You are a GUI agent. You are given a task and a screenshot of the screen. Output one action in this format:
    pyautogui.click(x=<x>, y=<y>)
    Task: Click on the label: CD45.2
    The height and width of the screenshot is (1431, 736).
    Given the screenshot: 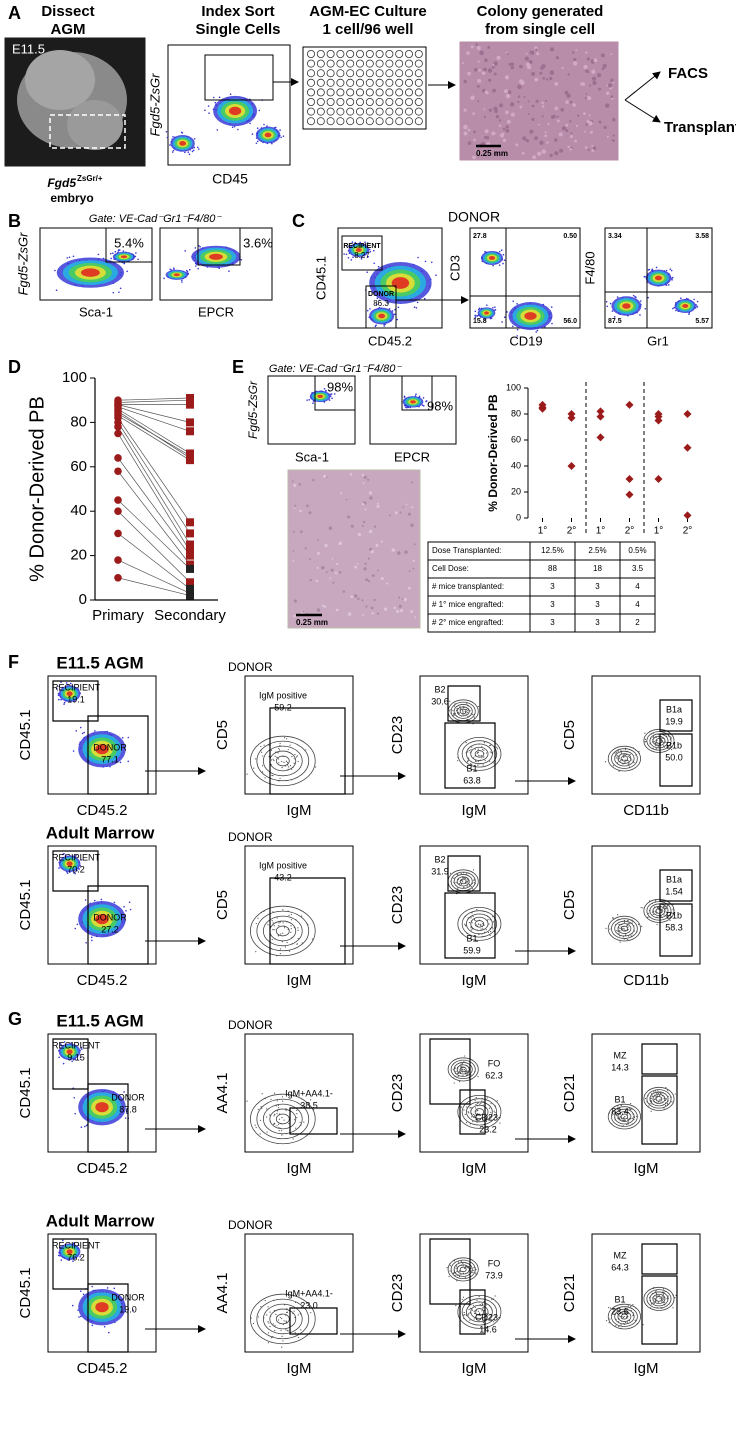 What is the action you would take?
    pyautogui.click(x=390, y=340)
    